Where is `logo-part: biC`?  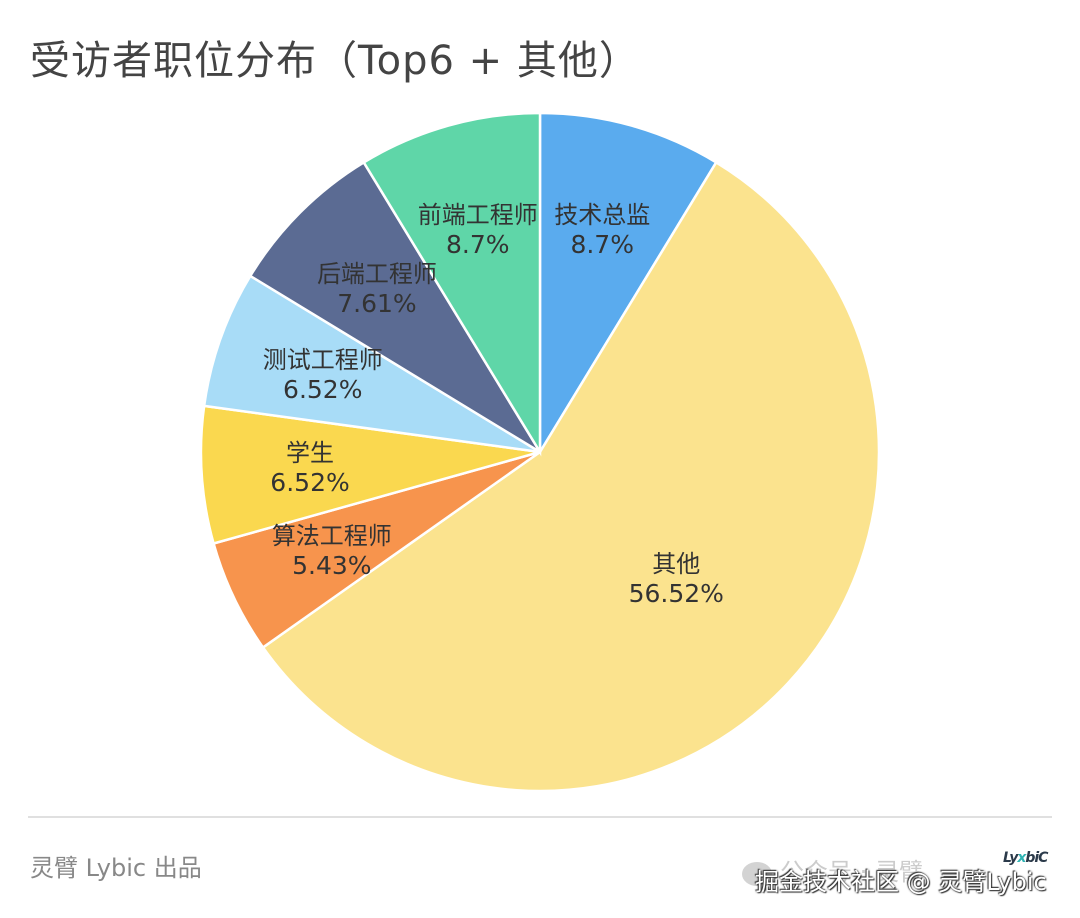
logo-part: biC is located at coordinates (1036, 858).